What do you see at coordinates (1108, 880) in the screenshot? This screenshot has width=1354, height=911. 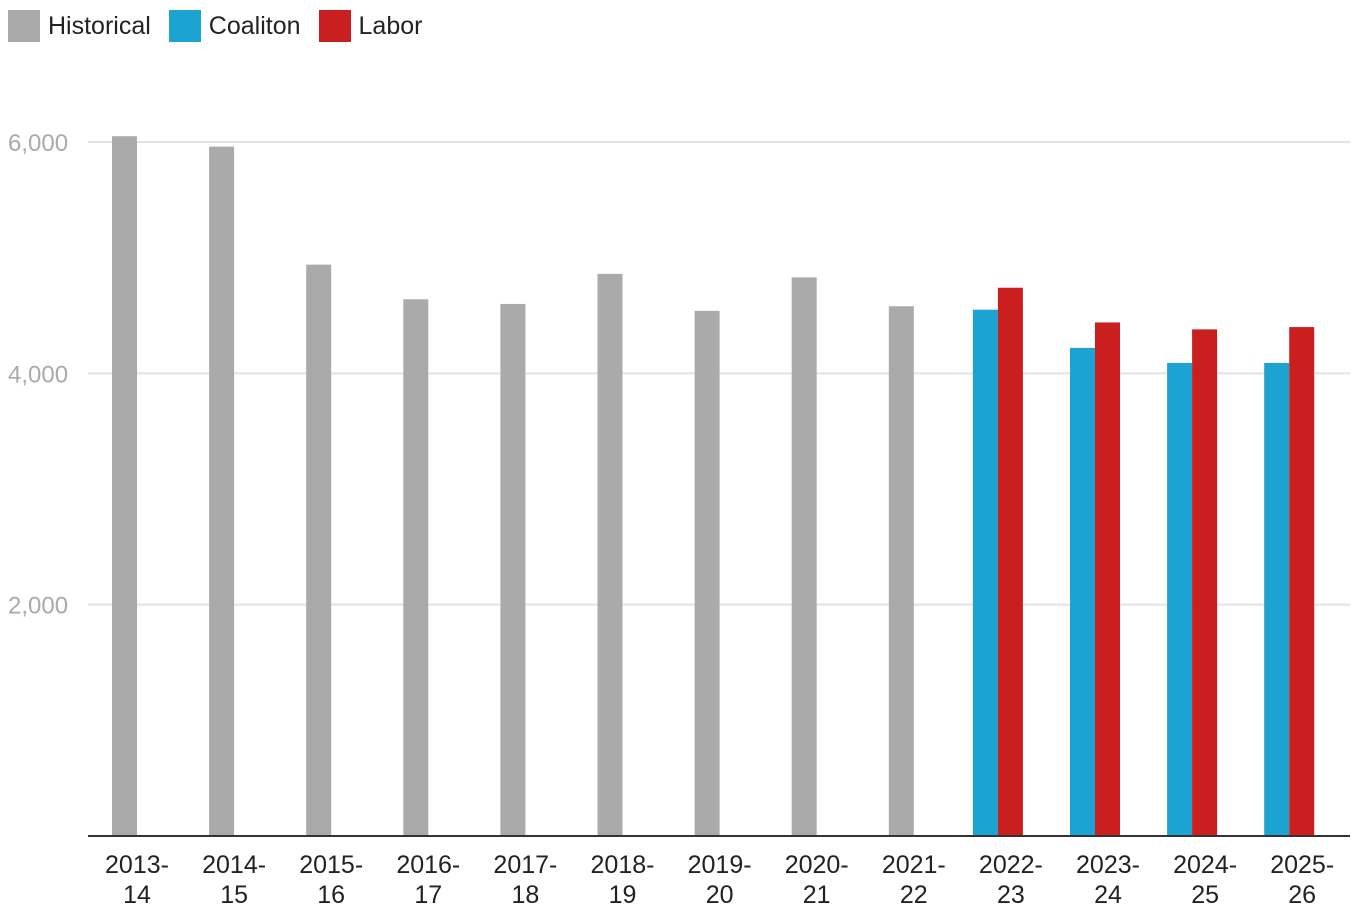 I see `x-tick-label: 2023-24` at bounding box center [1108, 880].